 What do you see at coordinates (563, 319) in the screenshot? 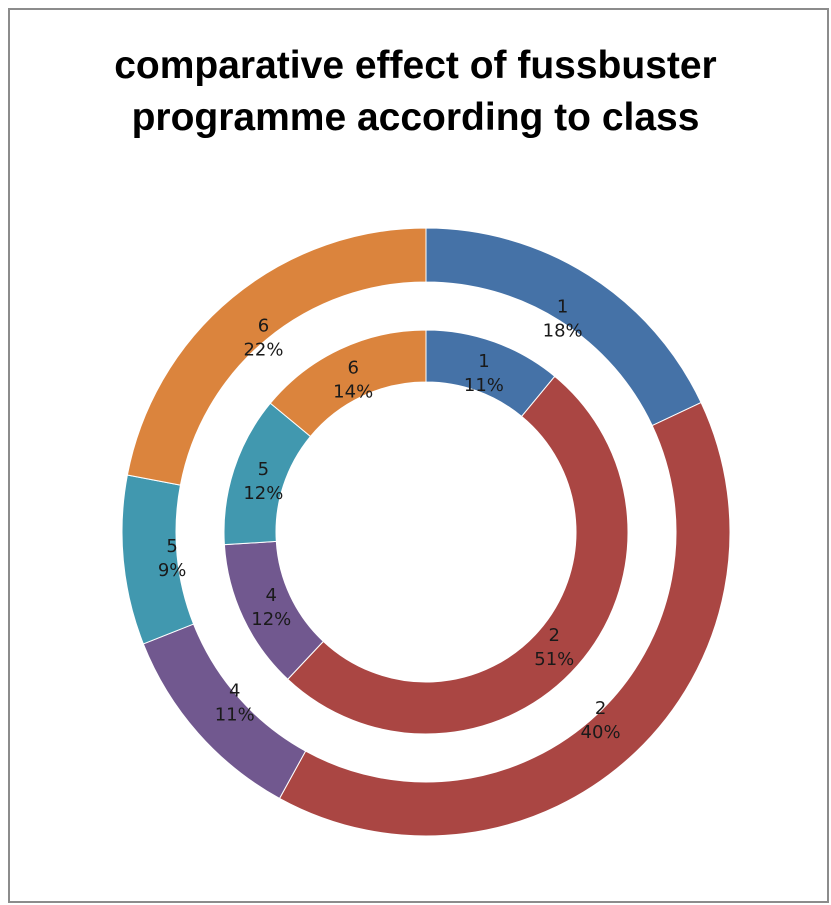
I see `outer-ring-label-1: 1 18%` at bounding box center [563, 319].